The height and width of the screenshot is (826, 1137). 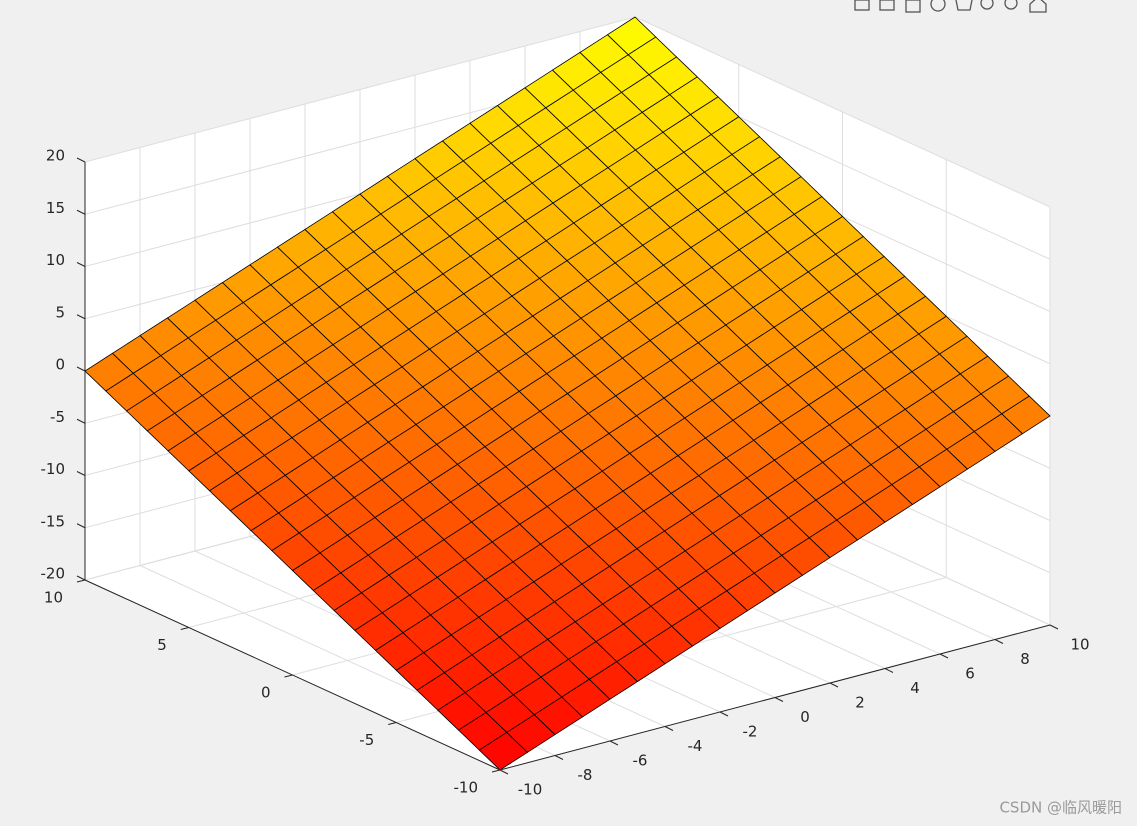 I want to click on y-tick-label: -10, so click(x=466, y=788).